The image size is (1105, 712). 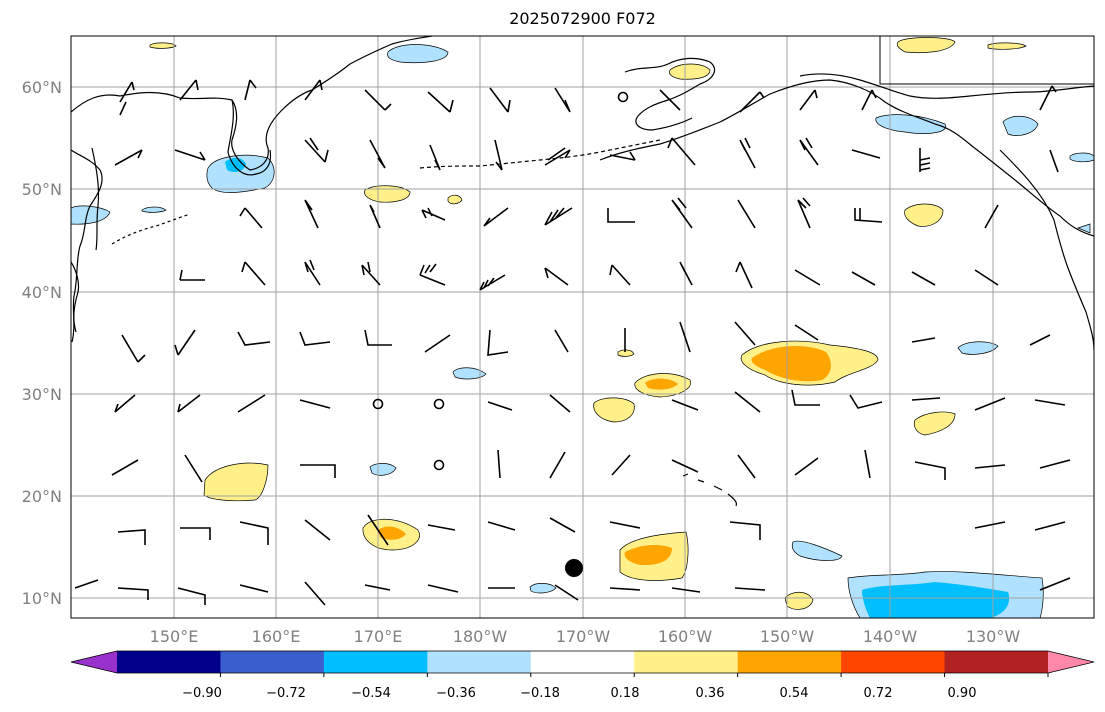 I want to click on arctic-coastline, so click(x=946, y=86).